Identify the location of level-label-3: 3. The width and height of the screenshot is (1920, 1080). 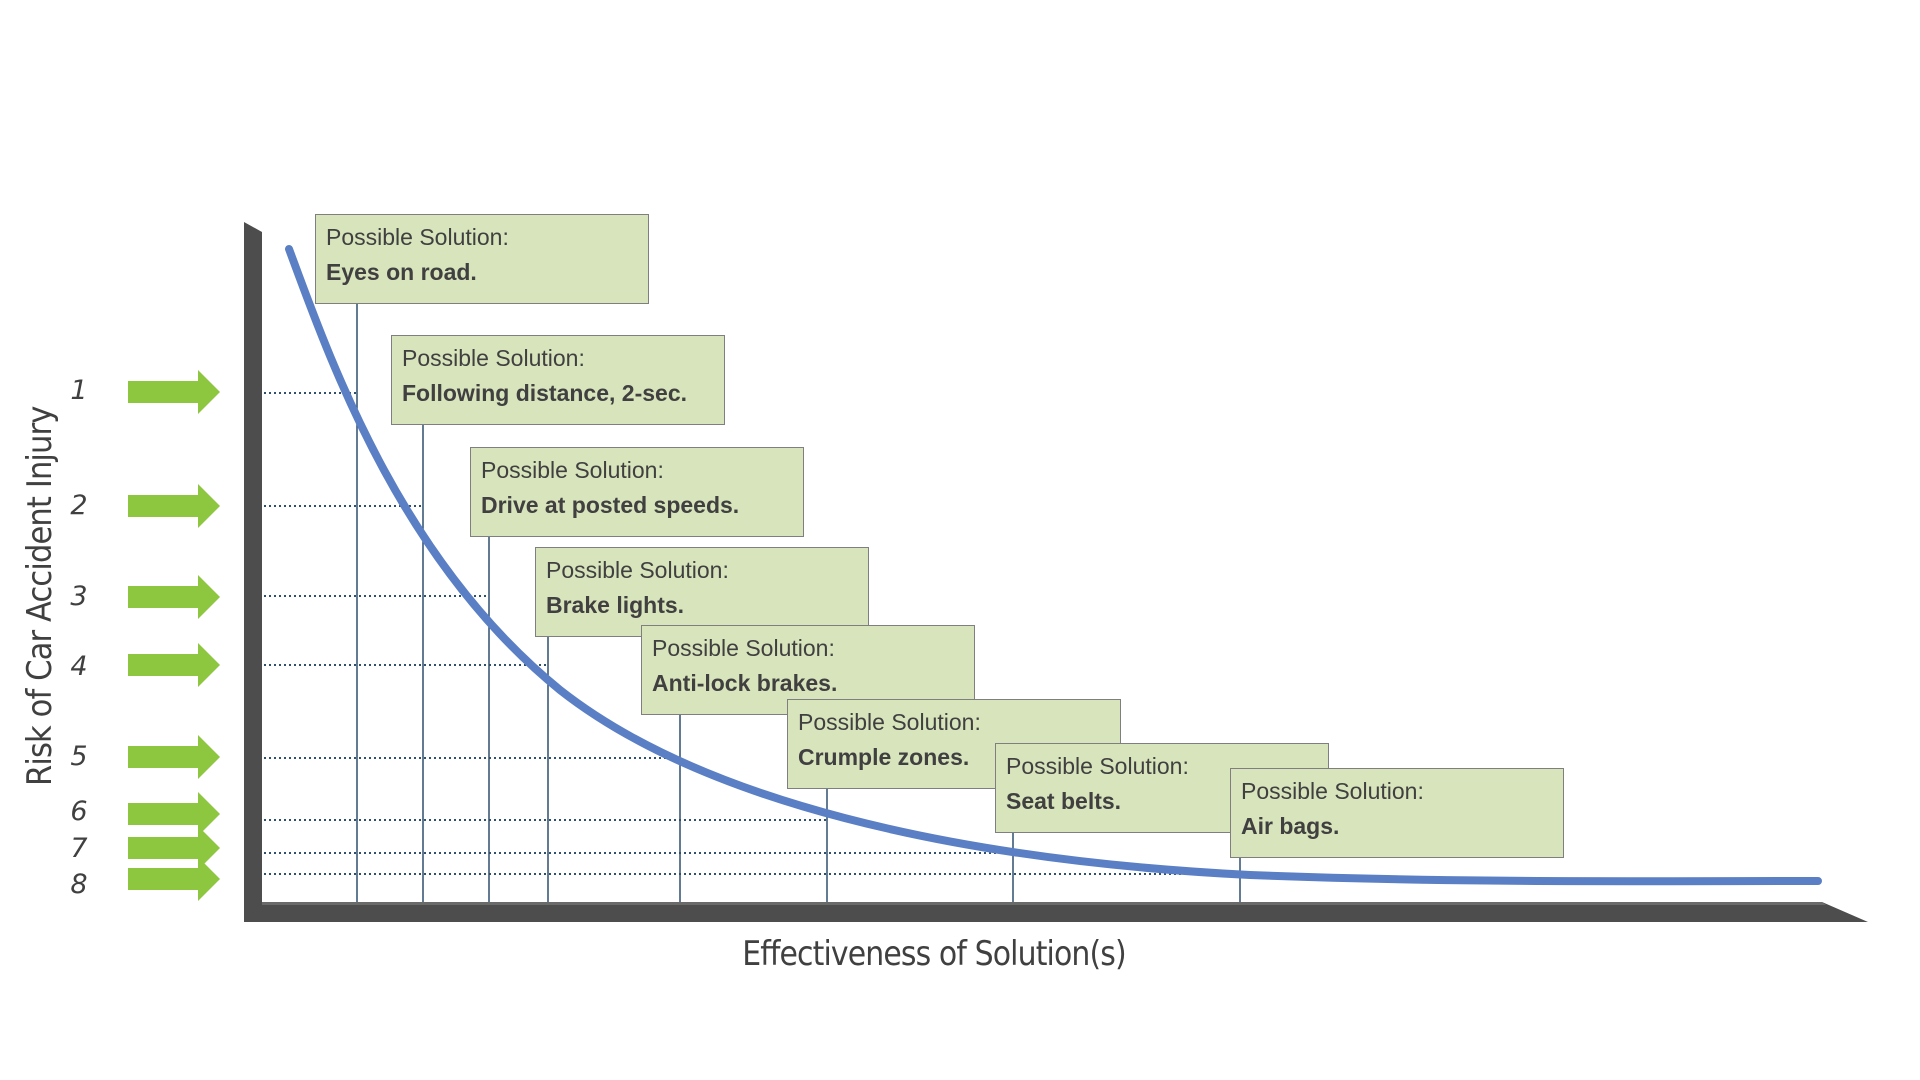
(79, 596).